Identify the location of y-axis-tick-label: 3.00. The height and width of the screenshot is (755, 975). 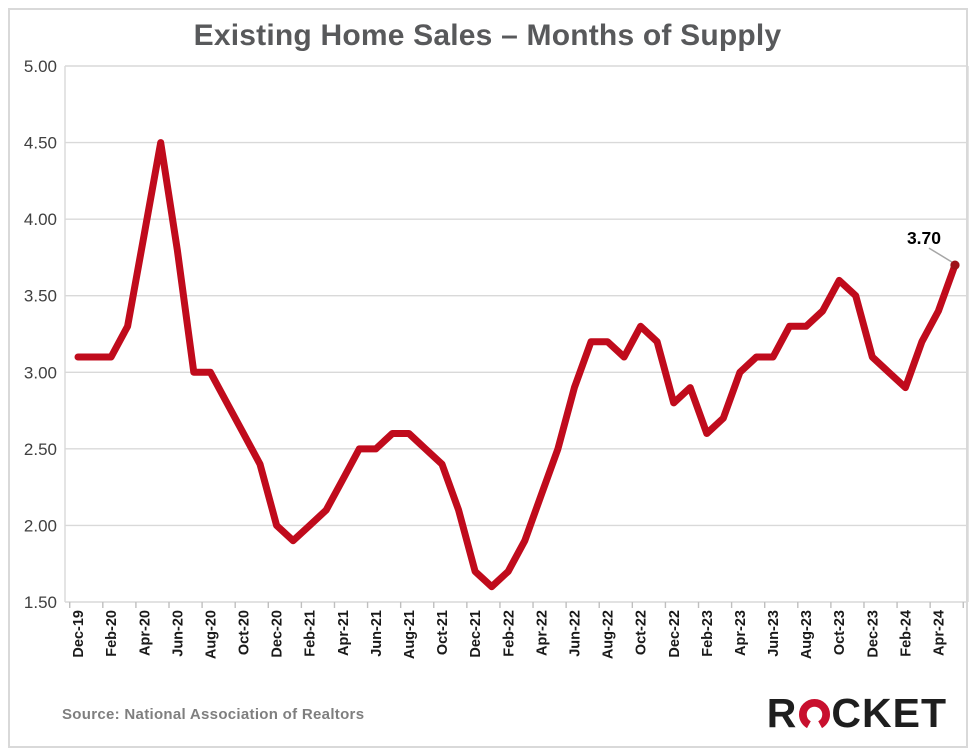
(40, 372).